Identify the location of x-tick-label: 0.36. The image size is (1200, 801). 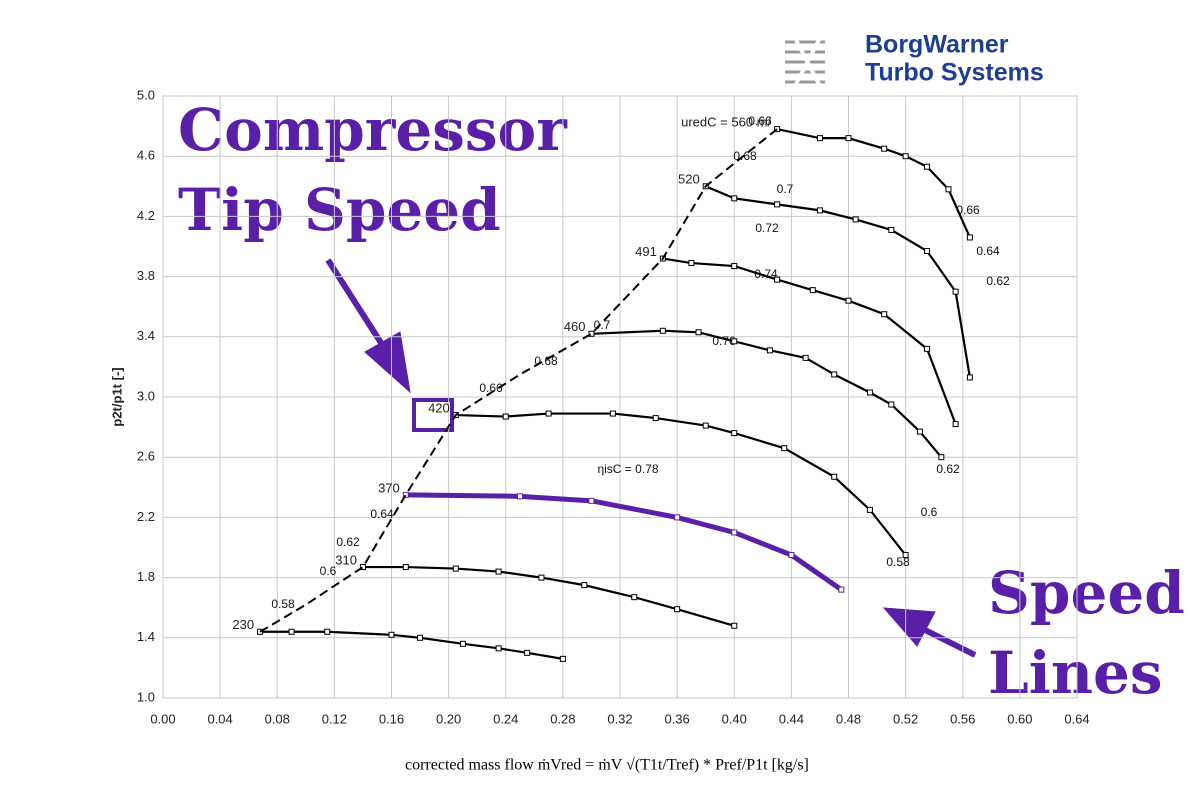
(676, 718).